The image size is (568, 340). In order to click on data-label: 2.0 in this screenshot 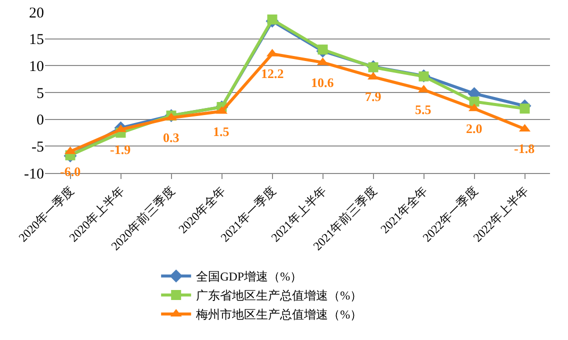, I will do `click(474, 128)`.